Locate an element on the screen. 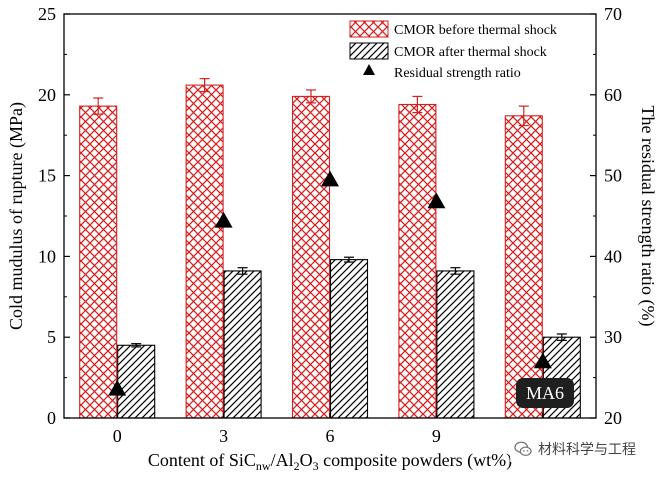 This screenshot has height=478, width=660. x-axis-label-part: composite powders (wt%) is located at coordinates (415, 460).